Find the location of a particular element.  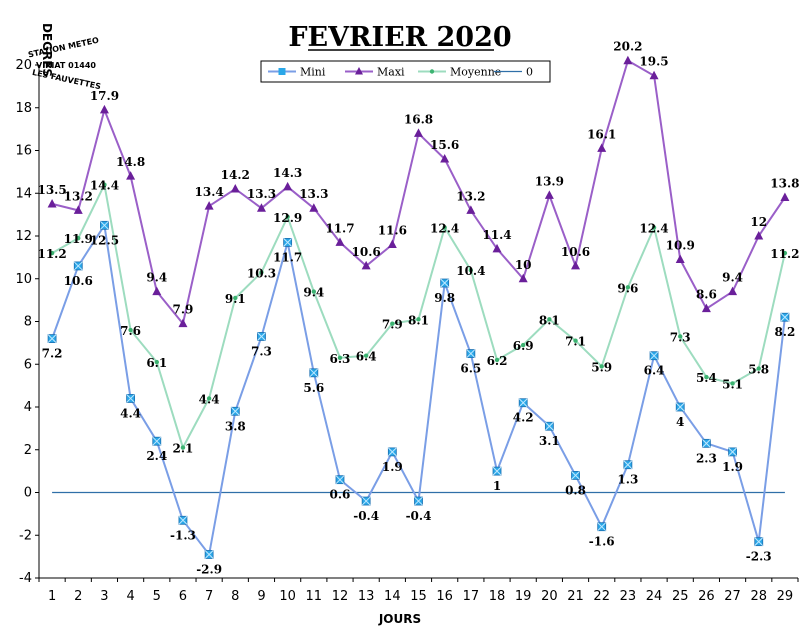

y-tick-label: 12 is located at coordinates (23, 236).